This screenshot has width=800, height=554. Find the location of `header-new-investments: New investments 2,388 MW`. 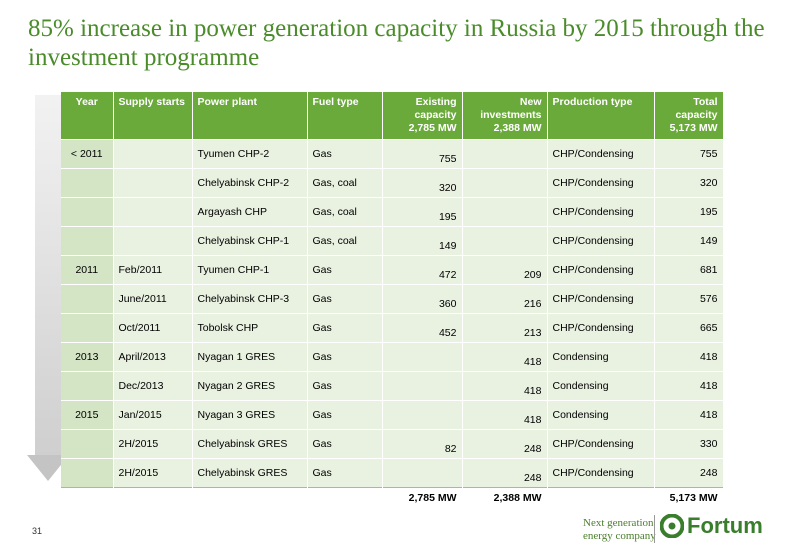

header-new-investments: New investments 2,388 MW is located at coordinates (505, 116).